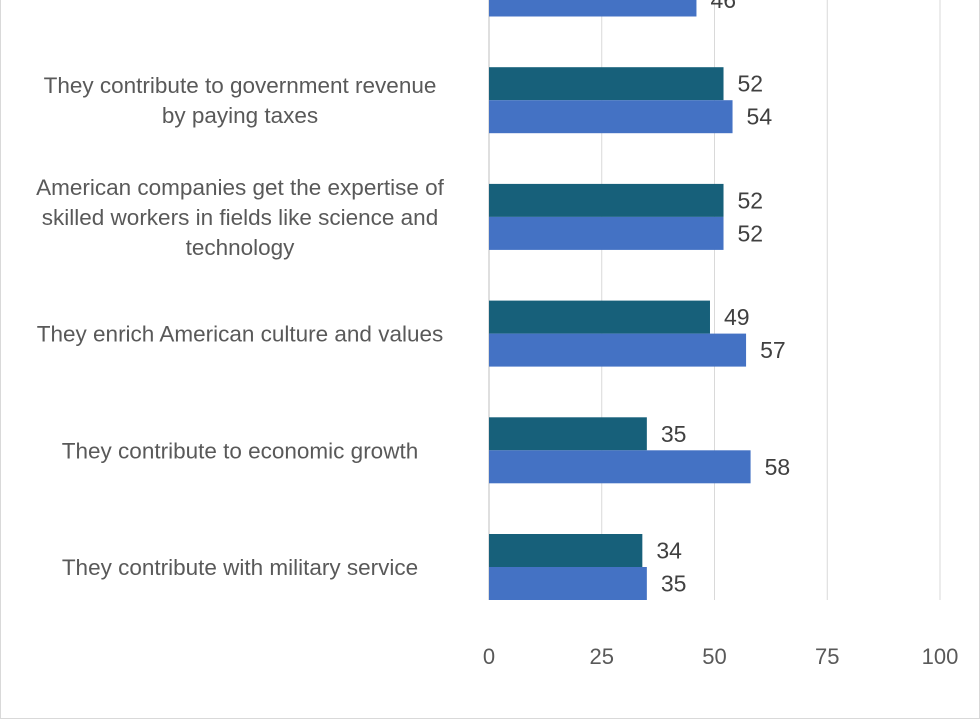 This screenshot has width=980, height=720. Describe the element at coordinates (723, 6) in the screenshot. I see `data-label: 46` at that location.